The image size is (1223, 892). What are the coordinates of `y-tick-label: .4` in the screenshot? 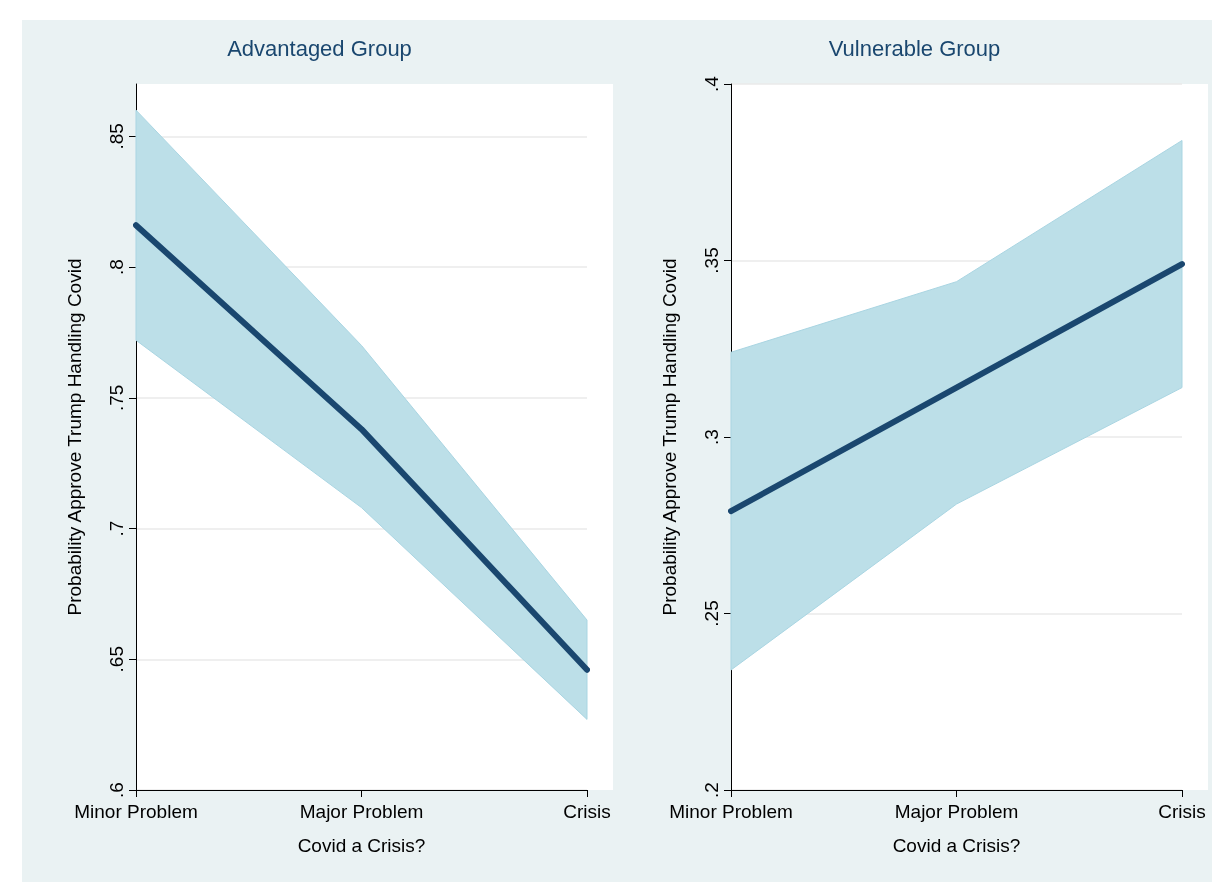 It's located at (711, 83).